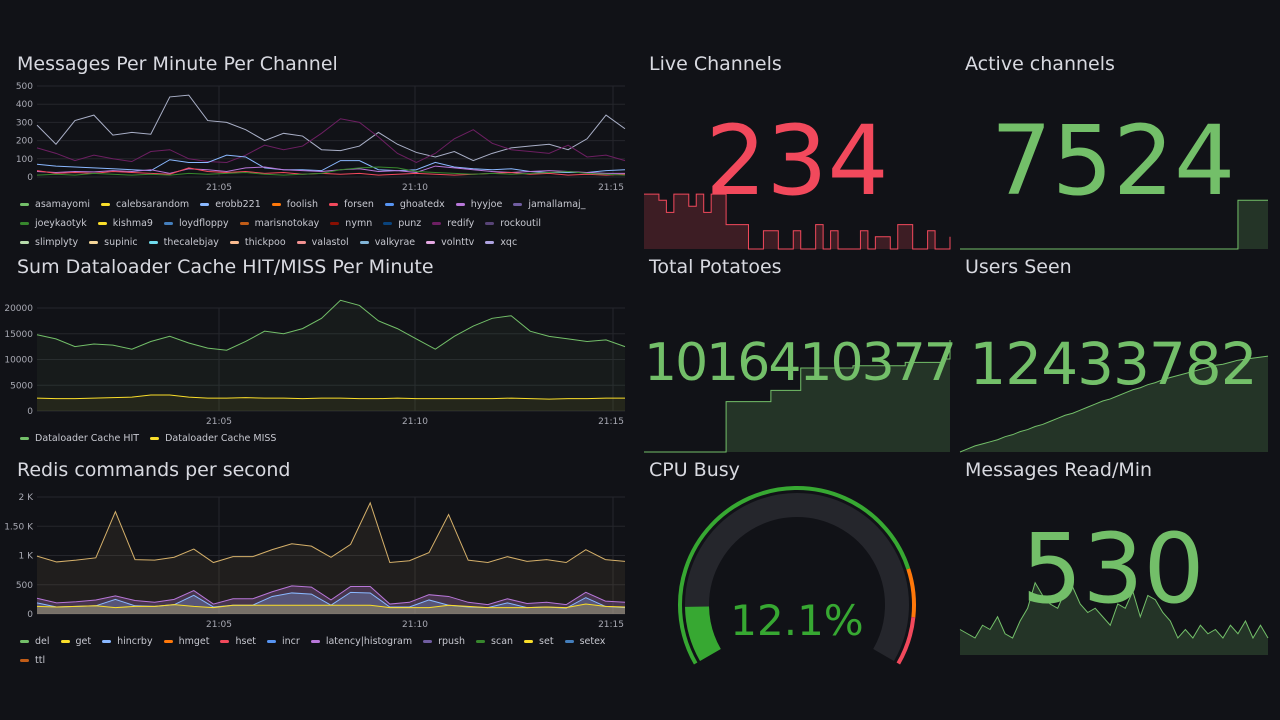 Image resolution: width=1280 pixels, height=720 pixels. What do you see at coordinates (32, 660) in the screenshot?
I see `legend-item: ttl` at bounding box center [32, 660].